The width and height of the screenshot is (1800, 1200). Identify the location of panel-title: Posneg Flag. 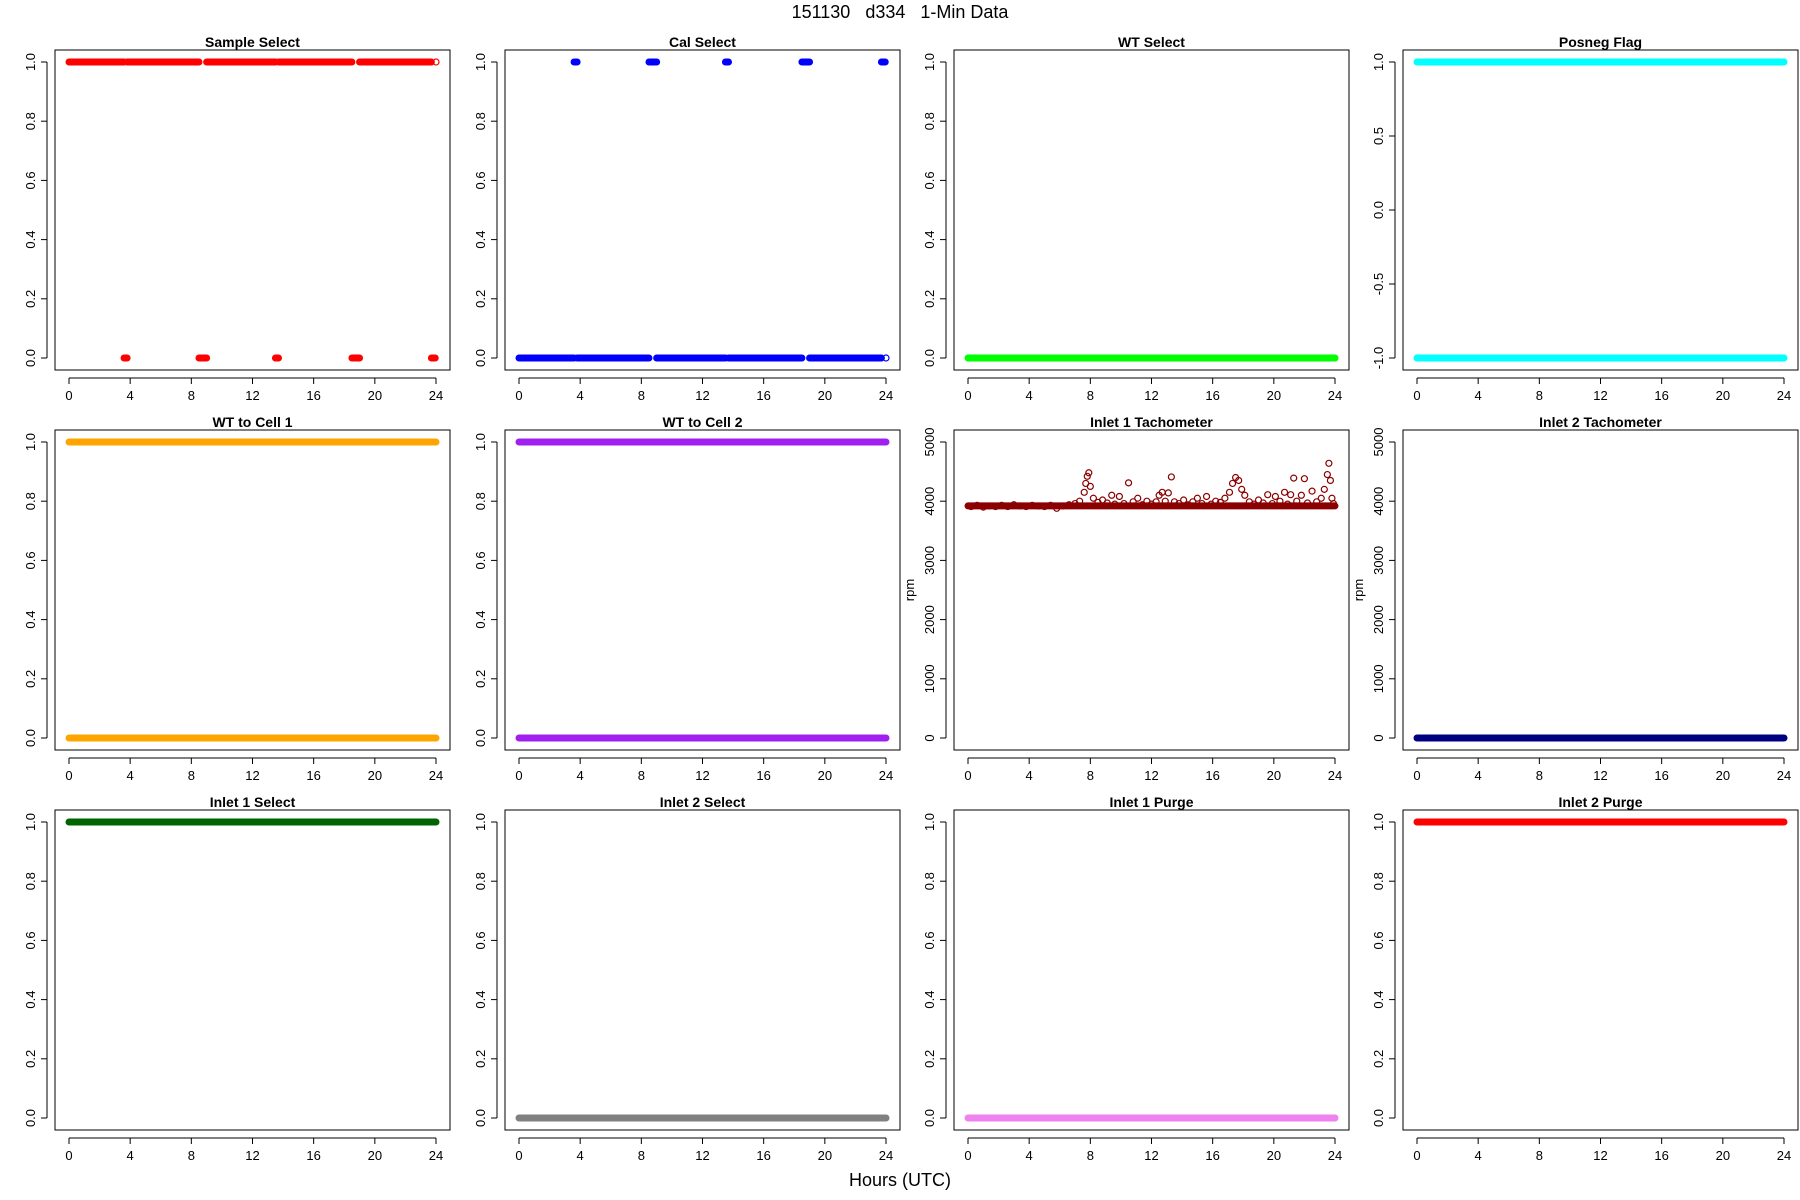
(1600, 42).